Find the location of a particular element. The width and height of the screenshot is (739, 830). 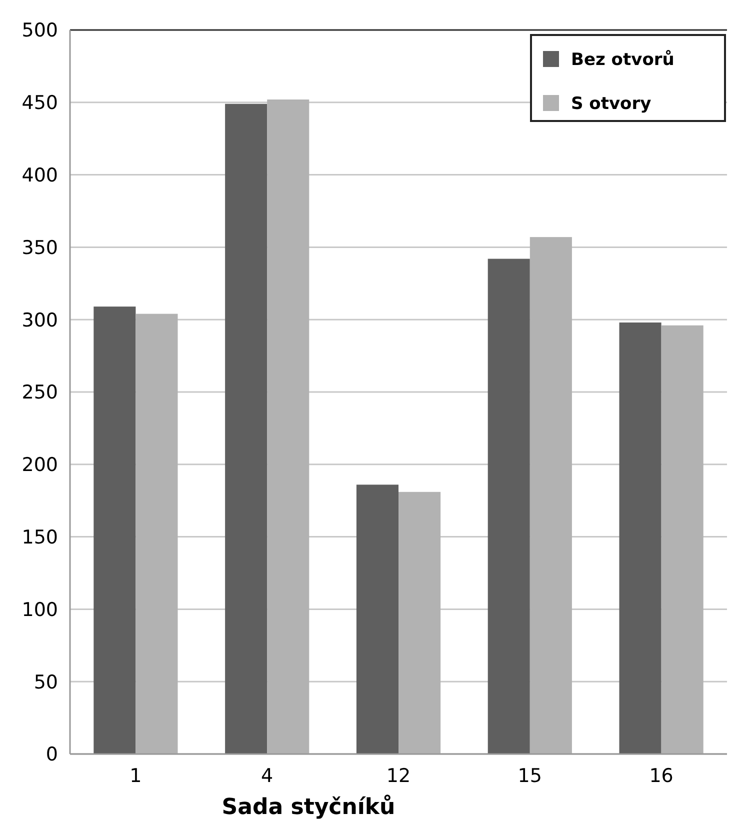

y-tick-label: 300 is located at coordinates (40, 320).